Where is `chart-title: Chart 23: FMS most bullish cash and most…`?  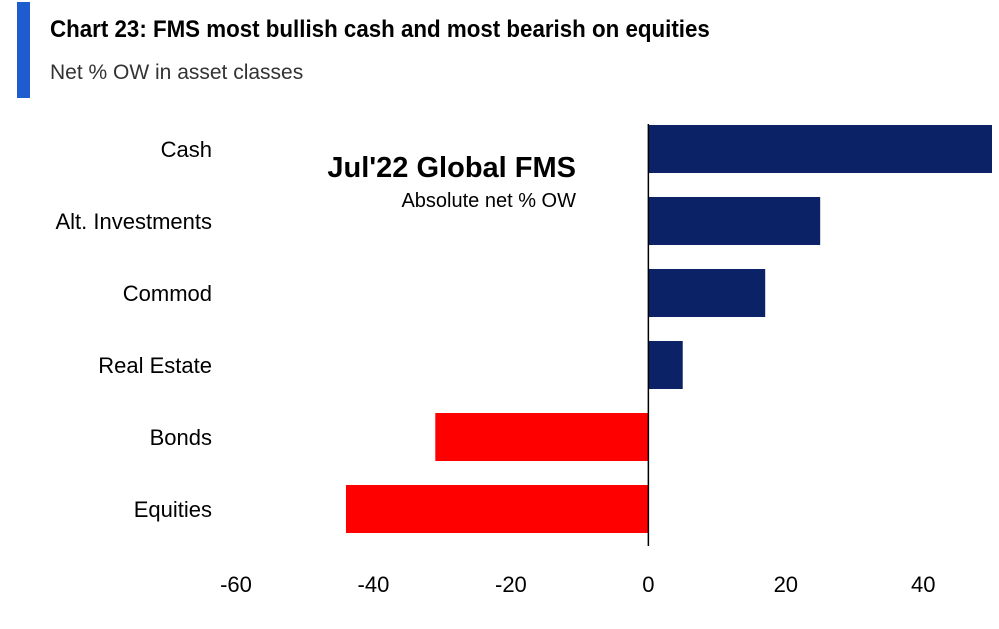 chart-title: Chart 23: FMS most bullish cash and most… is located at coordinates (380, 29).